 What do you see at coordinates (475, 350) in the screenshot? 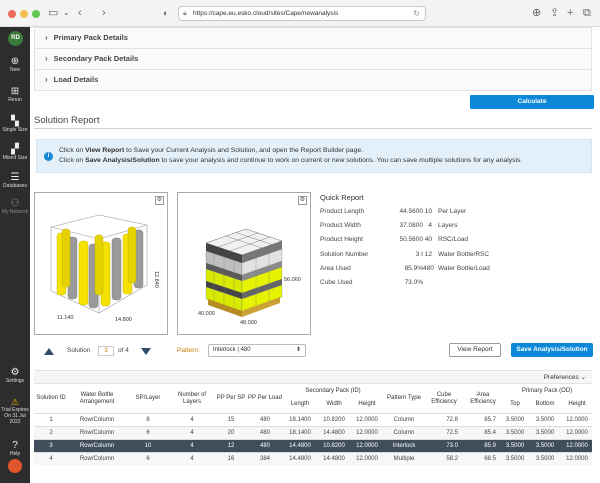
I see `view-report-button: View Report` at bounding box center [475, 350].